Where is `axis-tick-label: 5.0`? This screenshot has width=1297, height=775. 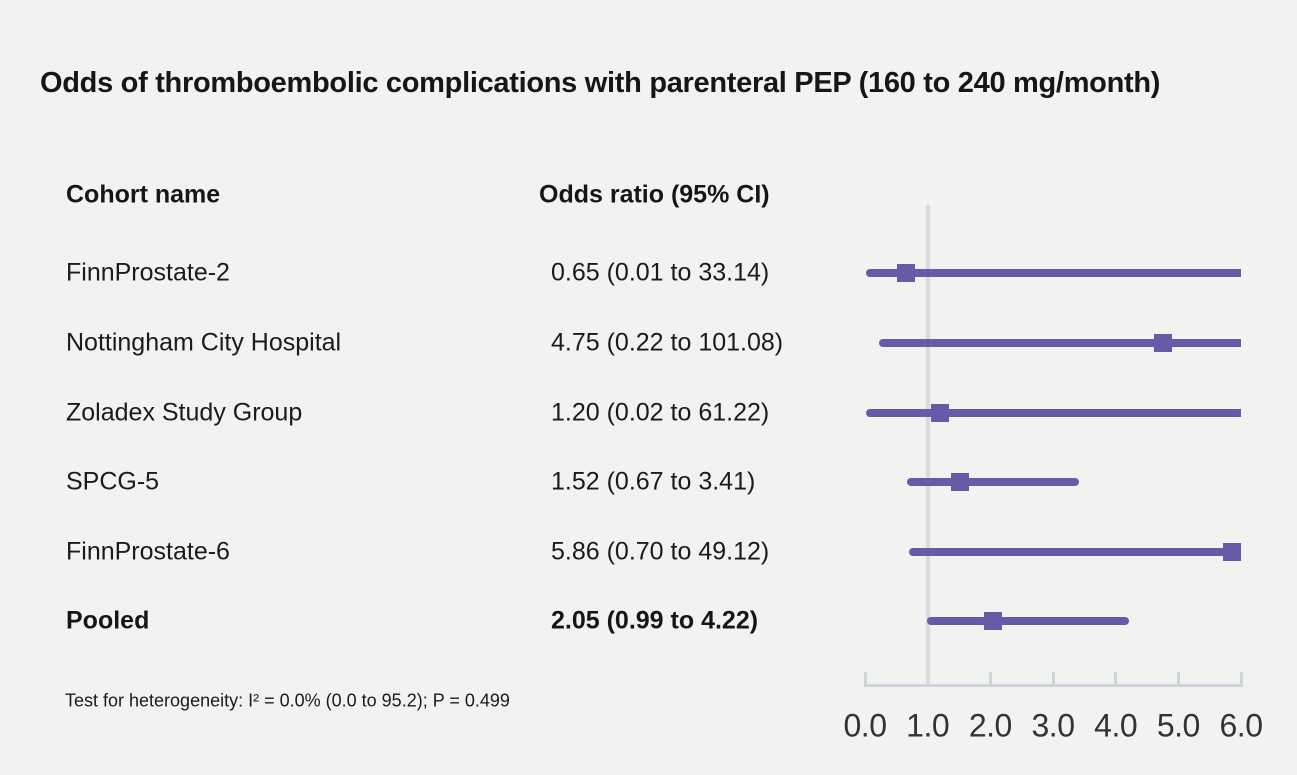
axis-tick-label: 5.0 is located at coordinates (1178, 725).